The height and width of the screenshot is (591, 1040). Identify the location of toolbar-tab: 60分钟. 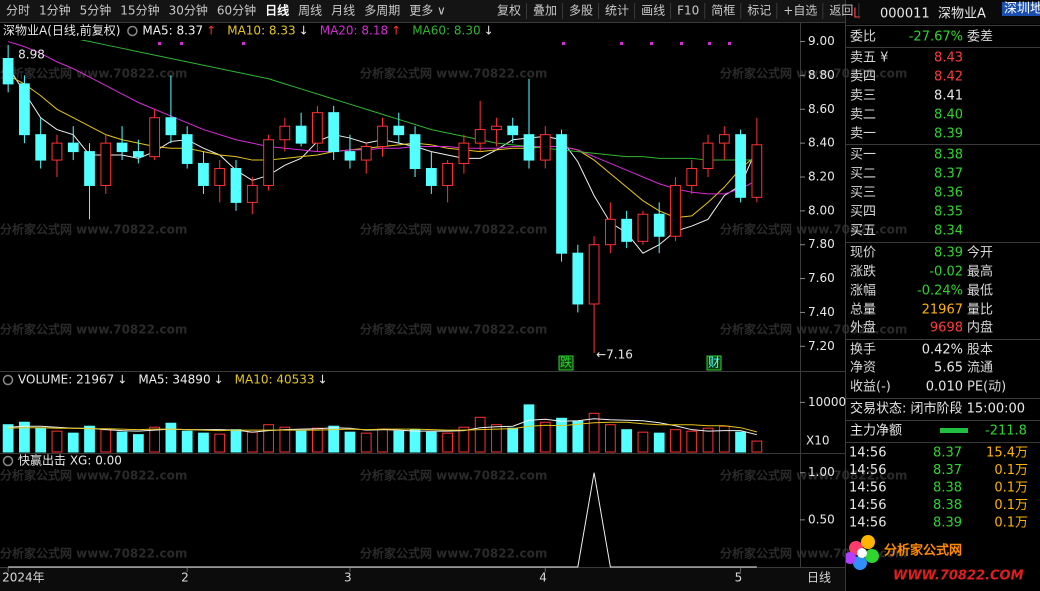
(236, 10).